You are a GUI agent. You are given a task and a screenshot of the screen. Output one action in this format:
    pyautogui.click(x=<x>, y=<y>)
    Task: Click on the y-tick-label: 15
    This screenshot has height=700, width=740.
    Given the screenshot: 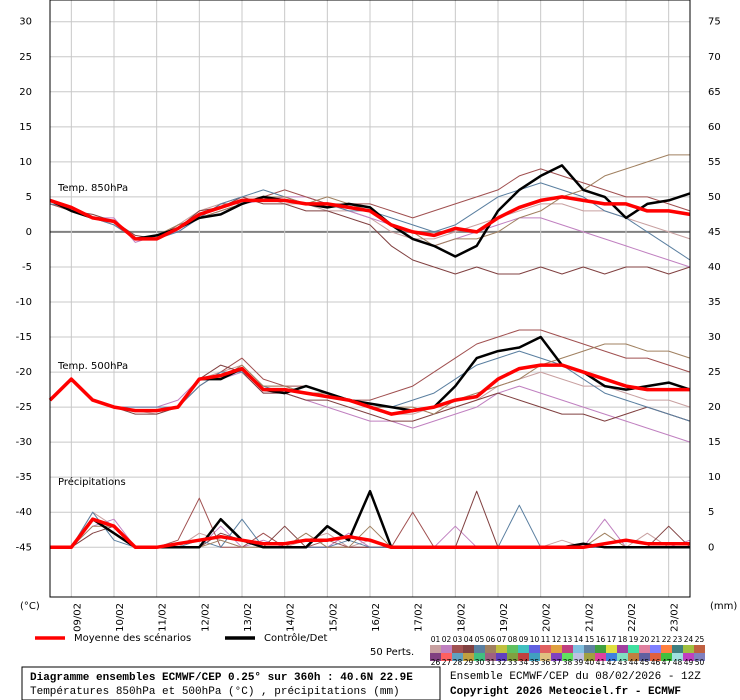 What is the action you would take?
    pyautogui.click(x=25, y=127)
    